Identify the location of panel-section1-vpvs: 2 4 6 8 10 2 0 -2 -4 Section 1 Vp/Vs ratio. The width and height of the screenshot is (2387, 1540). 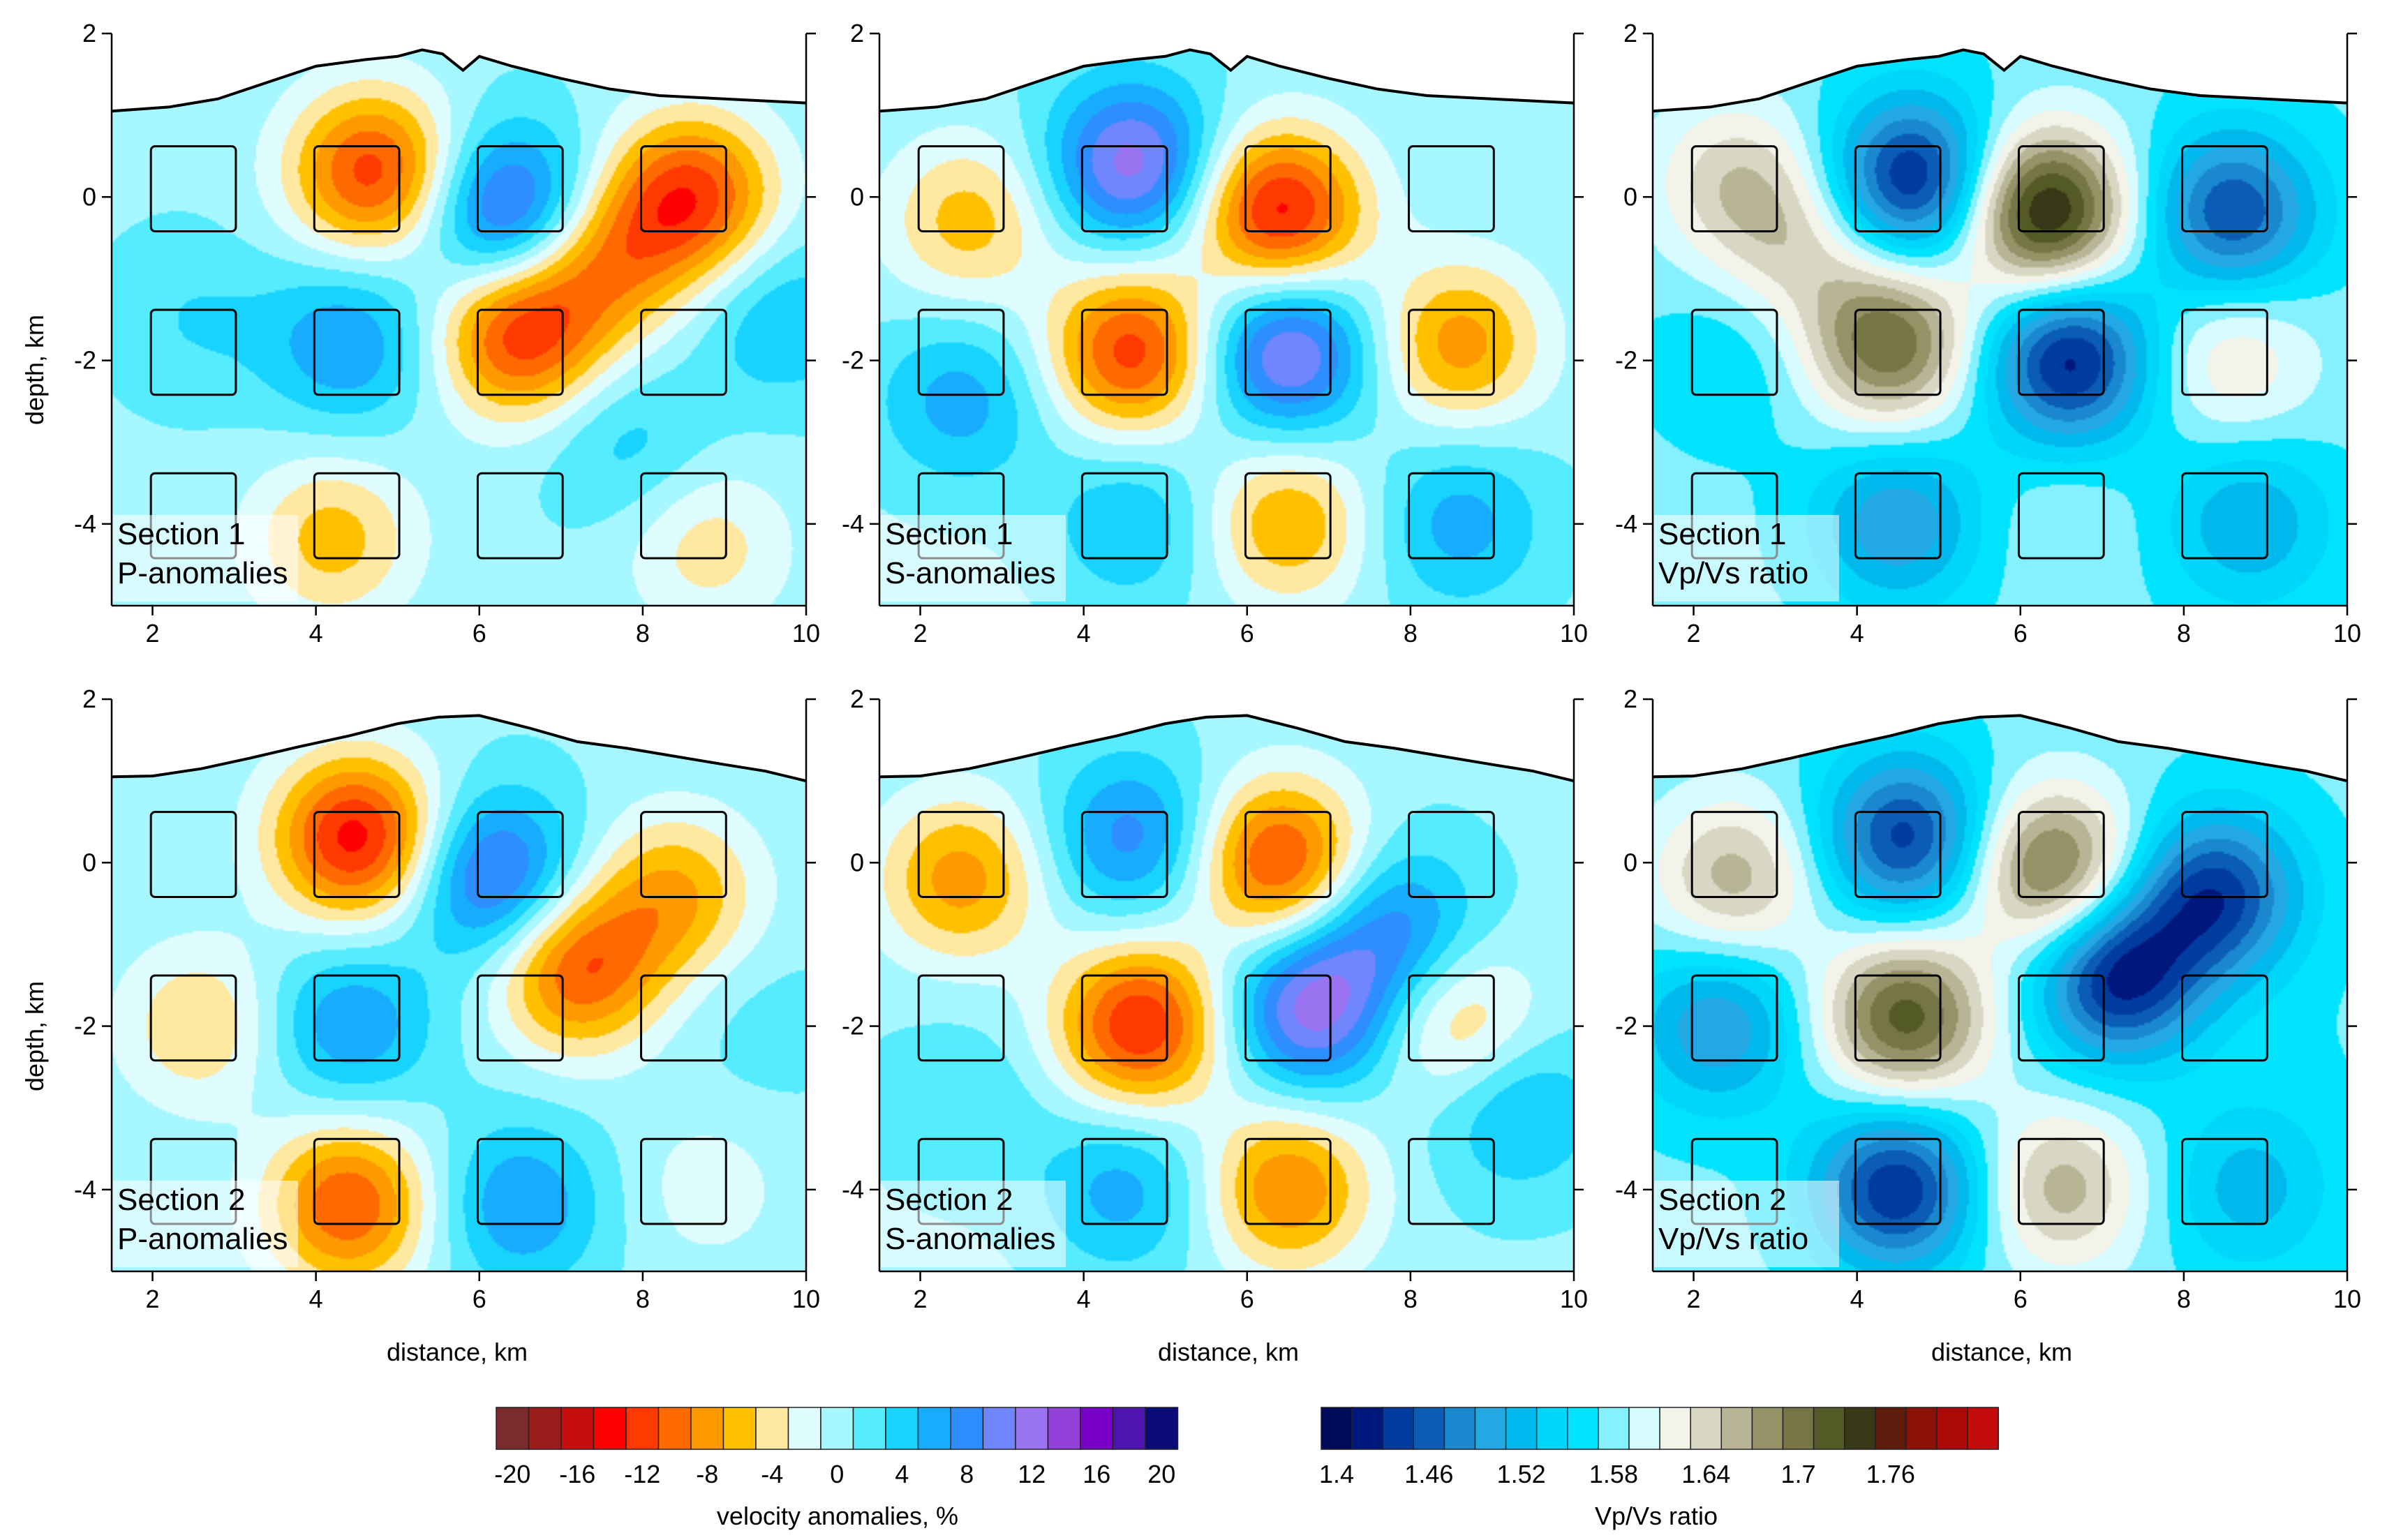
(1988, 333).